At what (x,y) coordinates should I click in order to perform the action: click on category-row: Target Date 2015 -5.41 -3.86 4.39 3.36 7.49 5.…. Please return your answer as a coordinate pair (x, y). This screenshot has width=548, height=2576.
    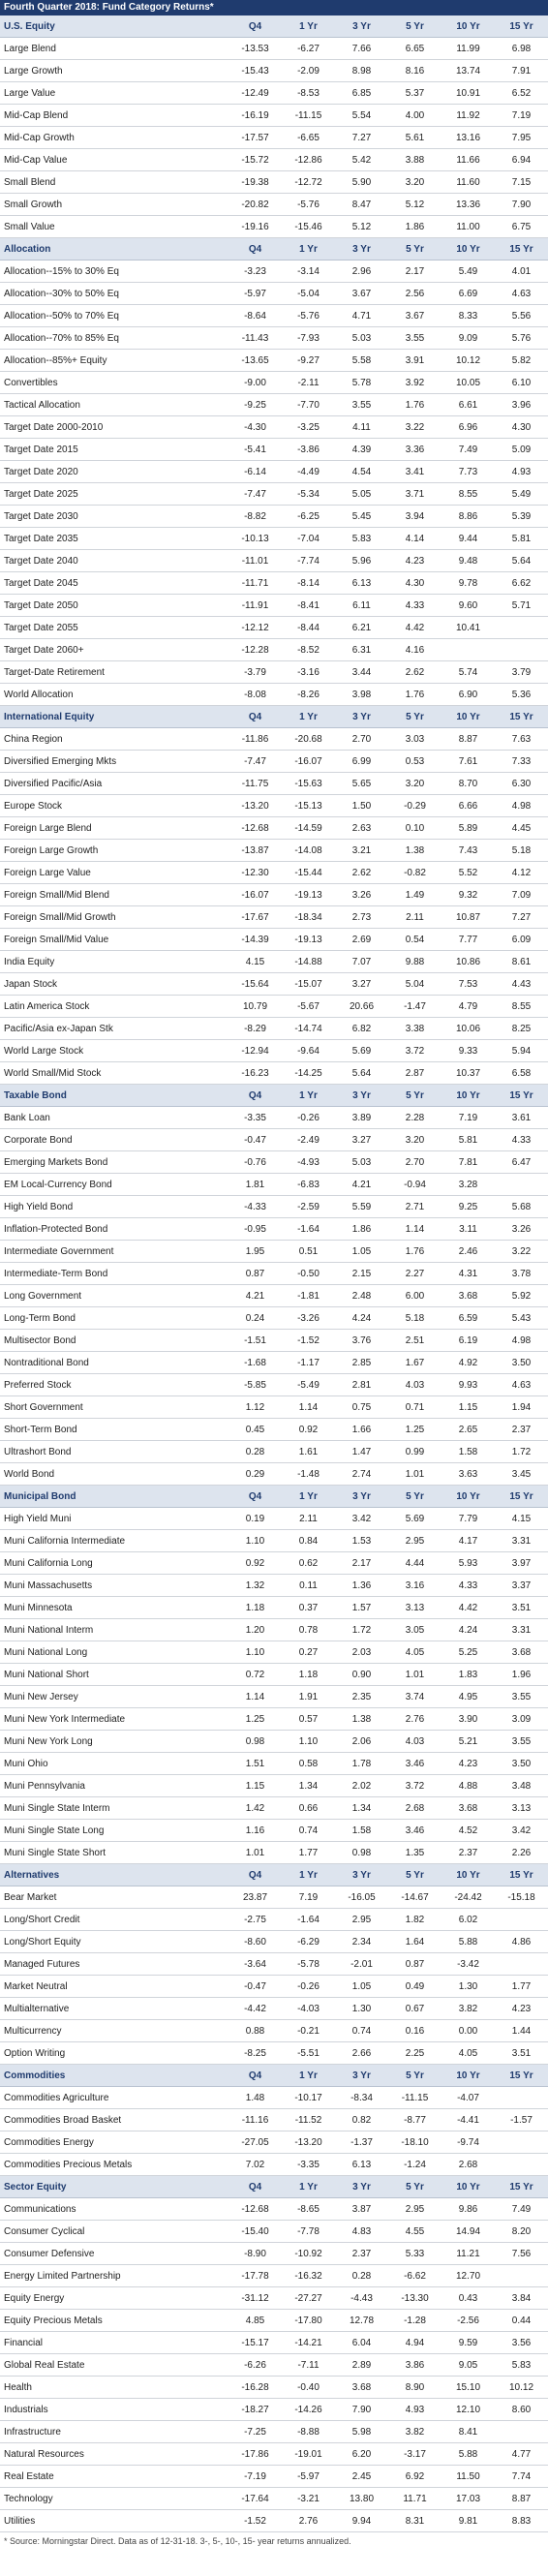
    Looking at the image, I should click on (274, 449).